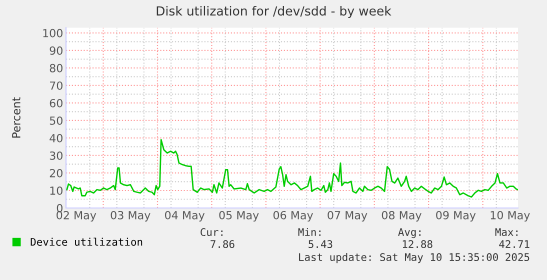  I want to click on text: 42.71, so click(514, 244).